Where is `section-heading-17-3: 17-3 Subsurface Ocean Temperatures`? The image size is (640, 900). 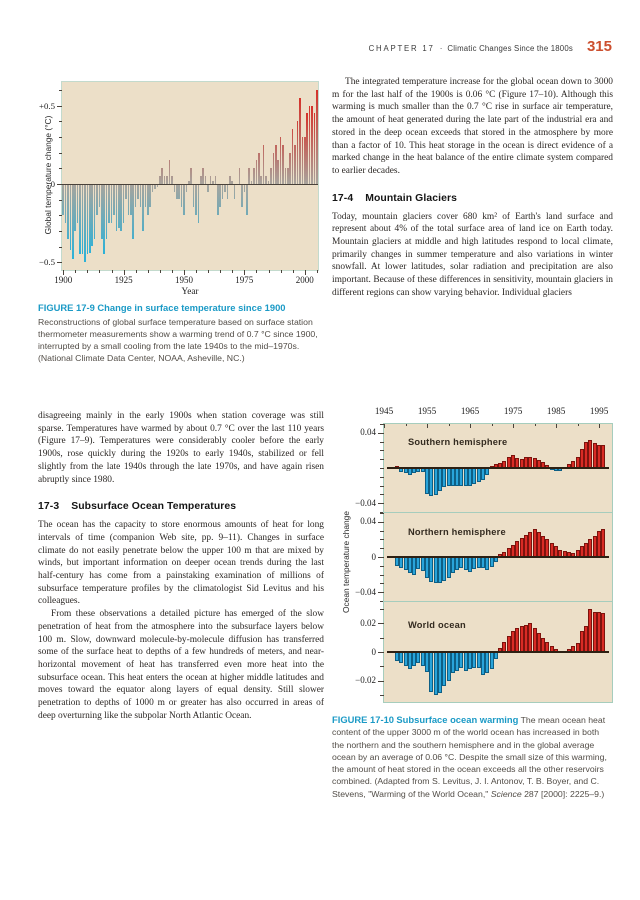 section-heading-17-3: 17-3 Subsurface Ocean Temperatures is located at coordinates (181, 506).